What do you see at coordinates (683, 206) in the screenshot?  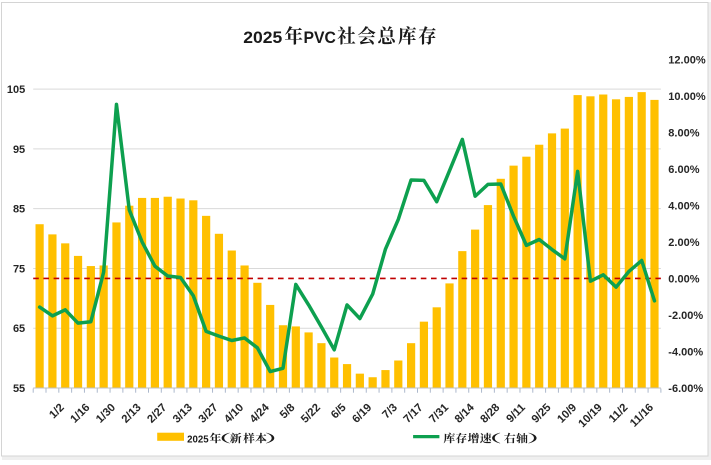 I see `svg-text: 4.00%` at bounding box center [683, 206].